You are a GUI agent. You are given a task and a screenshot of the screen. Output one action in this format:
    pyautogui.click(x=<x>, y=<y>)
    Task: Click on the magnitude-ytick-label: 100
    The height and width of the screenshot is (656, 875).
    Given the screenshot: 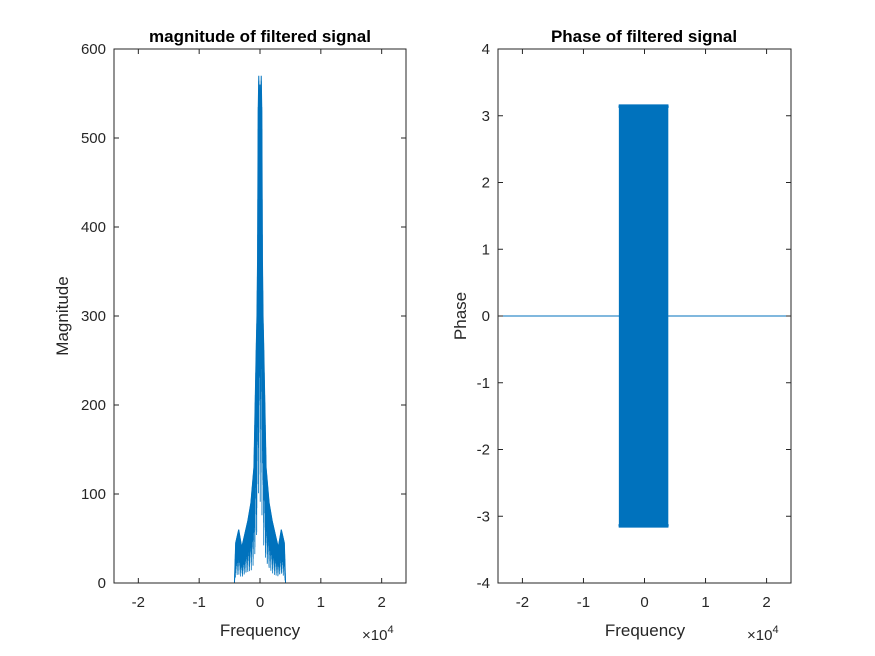 What is the action you would take?
    pyautogui.click(x=93, y=494)
    